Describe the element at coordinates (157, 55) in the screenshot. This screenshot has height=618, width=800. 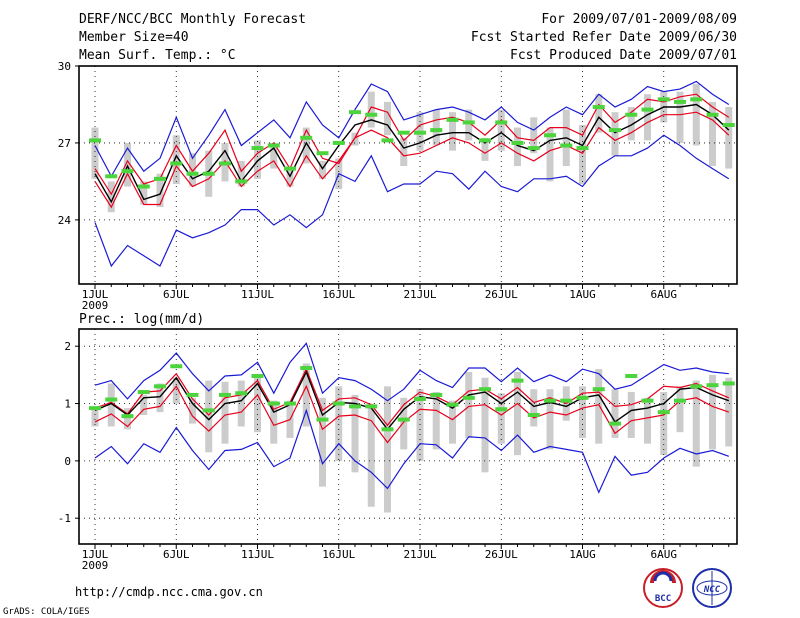
I see `panel1-variable-label: Mean Surf. Temp.: °C` at that location.